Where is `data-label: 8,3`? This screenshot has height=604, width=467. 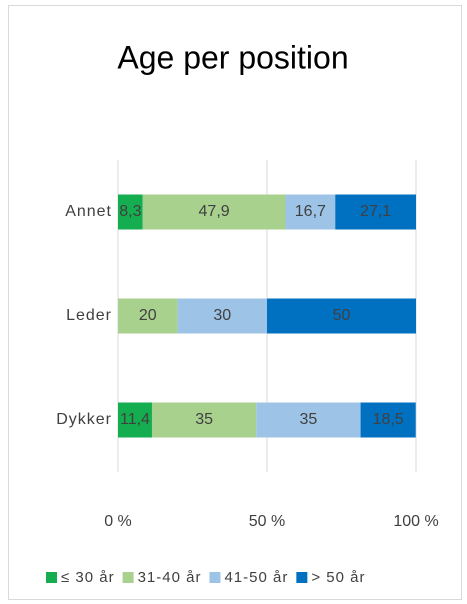
data-label: 8,3 is located at coordinates (130, 211).